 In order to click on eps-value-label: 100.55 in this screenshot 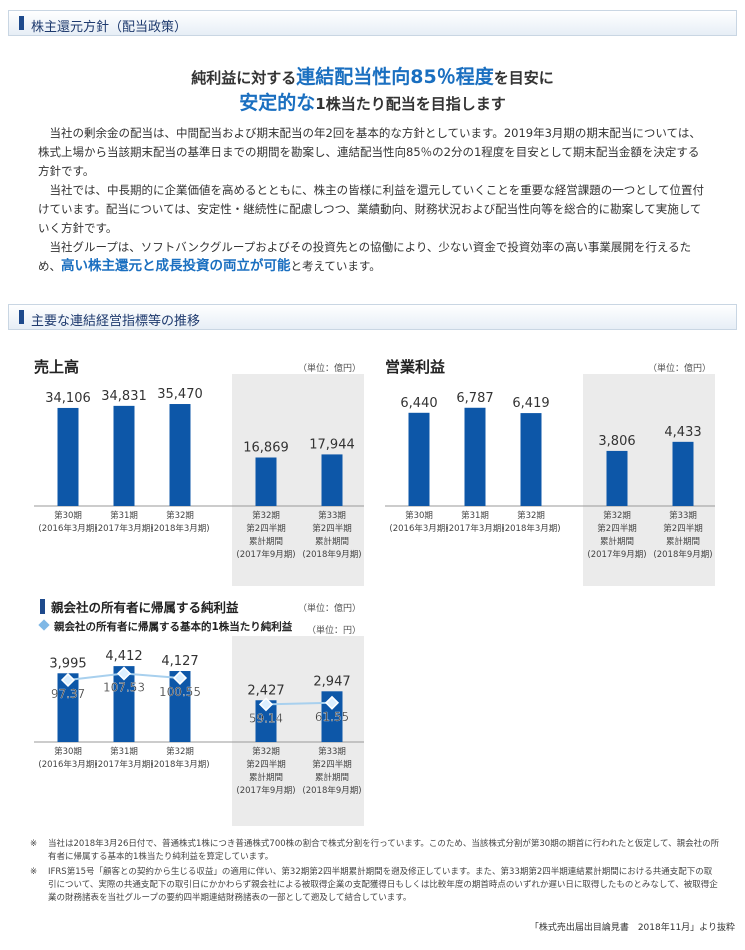, I will do `click(180, 692)`.